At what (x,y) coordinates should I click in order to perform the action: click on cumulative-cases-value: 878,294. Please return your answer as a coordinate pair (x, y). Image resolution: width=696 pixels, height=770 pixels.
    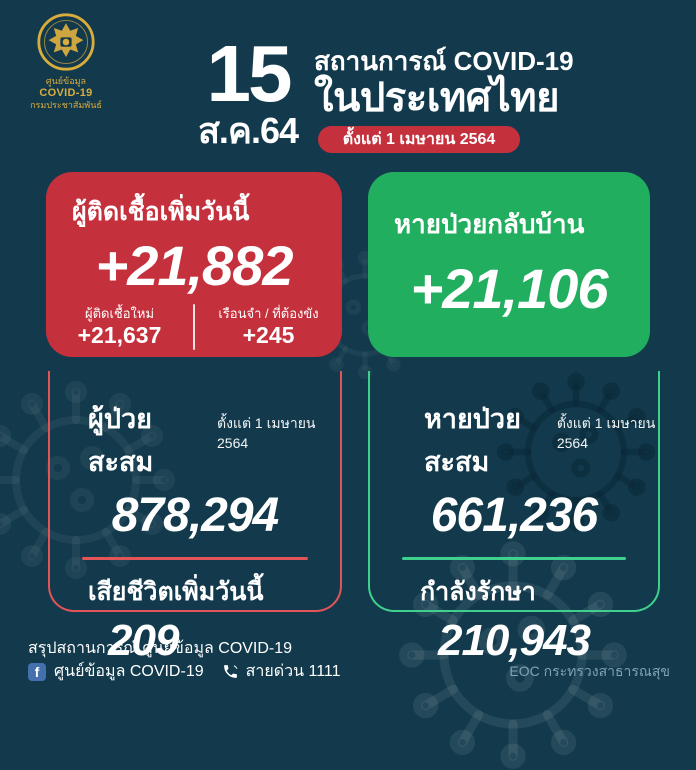
    Looking at the image, I should click on (195, 515).